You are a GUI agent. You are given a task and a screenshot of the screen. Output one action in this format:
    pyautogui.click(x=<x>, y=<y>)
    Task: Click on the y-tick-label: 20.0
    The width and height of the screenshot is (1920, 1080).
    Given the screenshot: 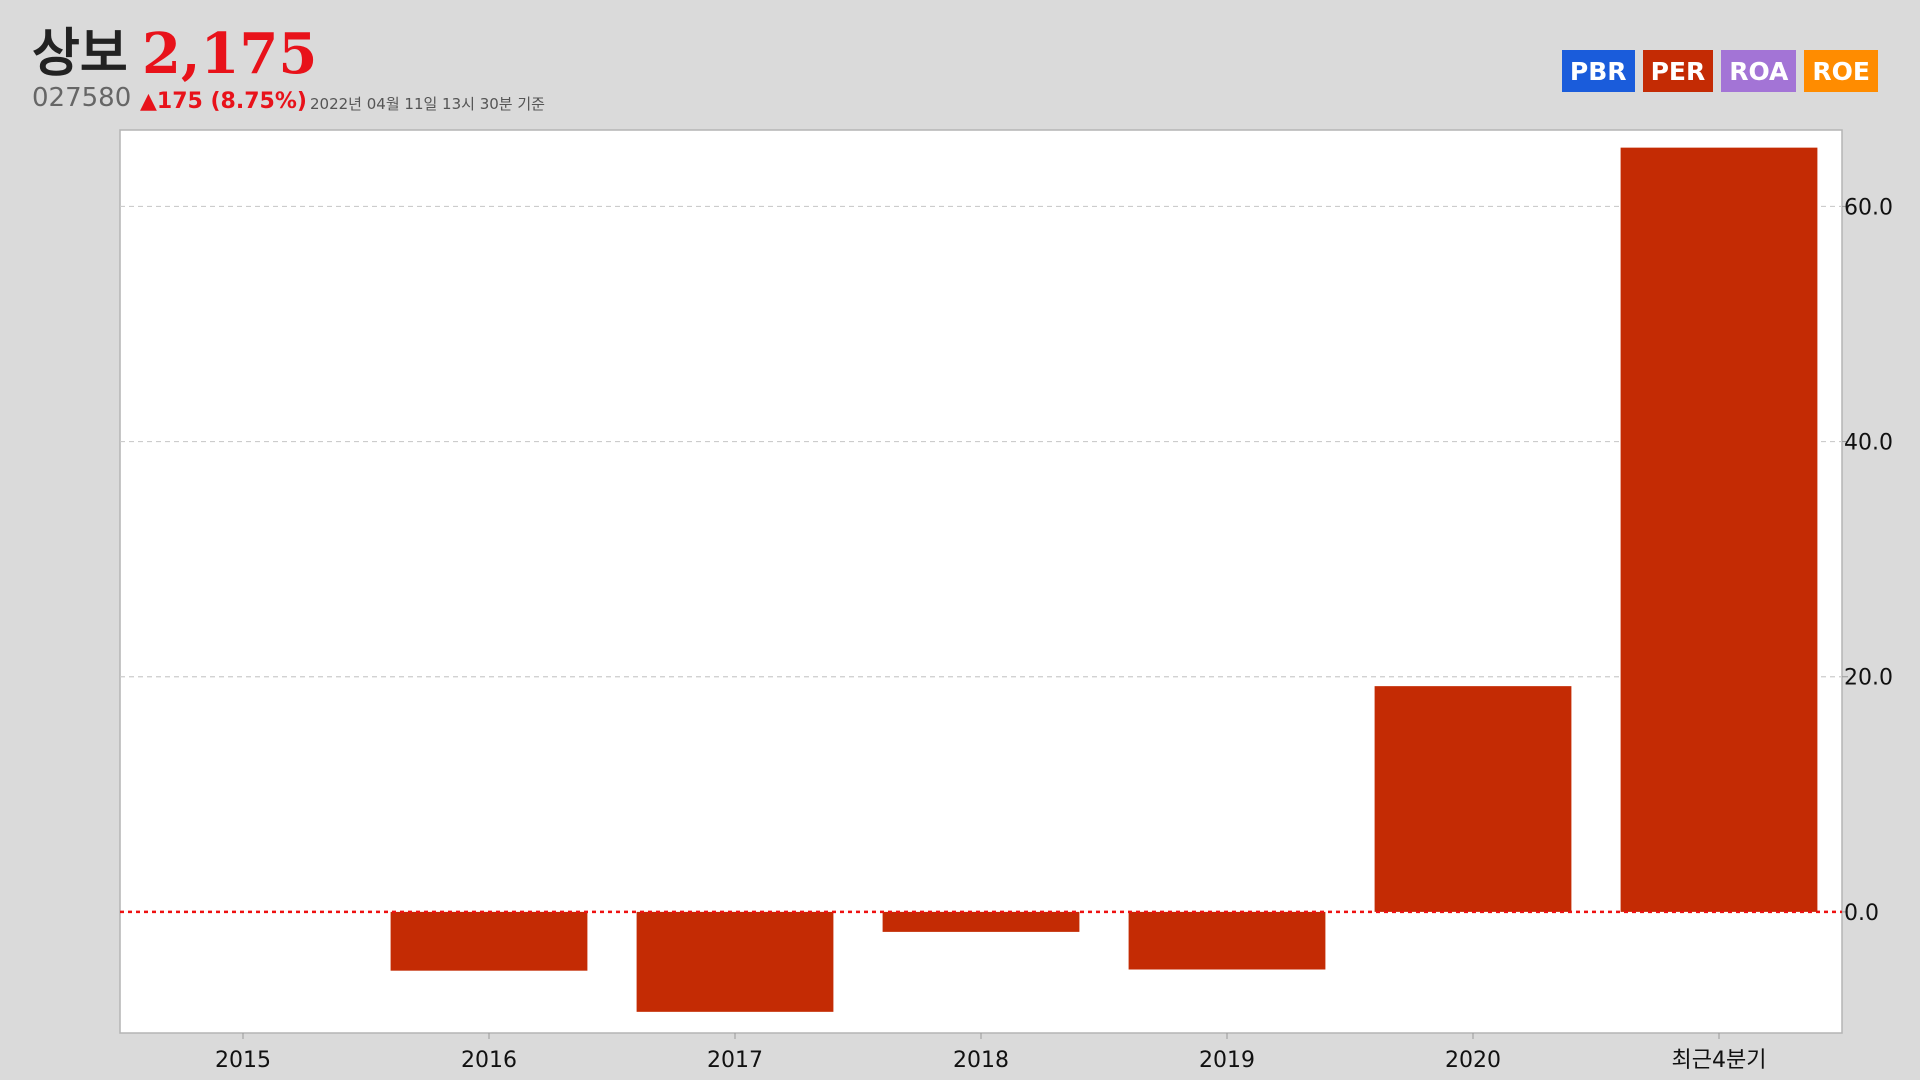 What is the action you would take?
    pyautogui.click(x=1868, y=678)
    